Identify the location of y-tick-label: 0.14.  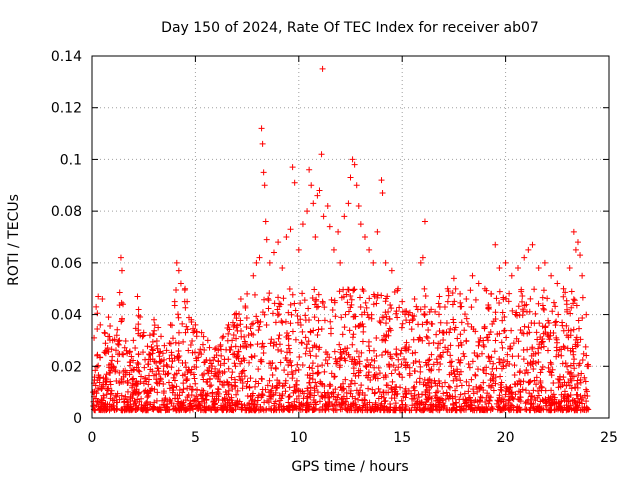
(66, 57).